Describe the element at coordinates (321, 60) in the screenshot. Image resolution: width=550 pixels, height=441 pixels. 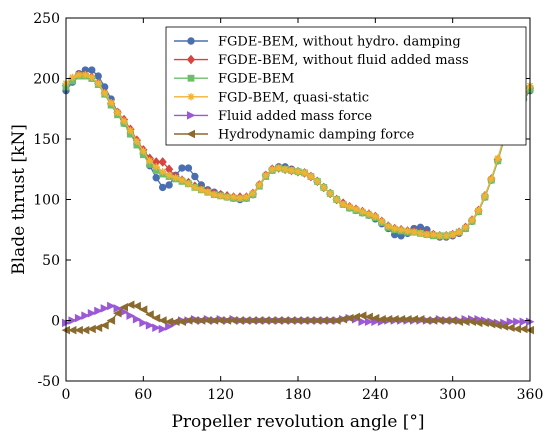
I see `legend-item: FGDE-BEM, without fluid added mass` at that location.